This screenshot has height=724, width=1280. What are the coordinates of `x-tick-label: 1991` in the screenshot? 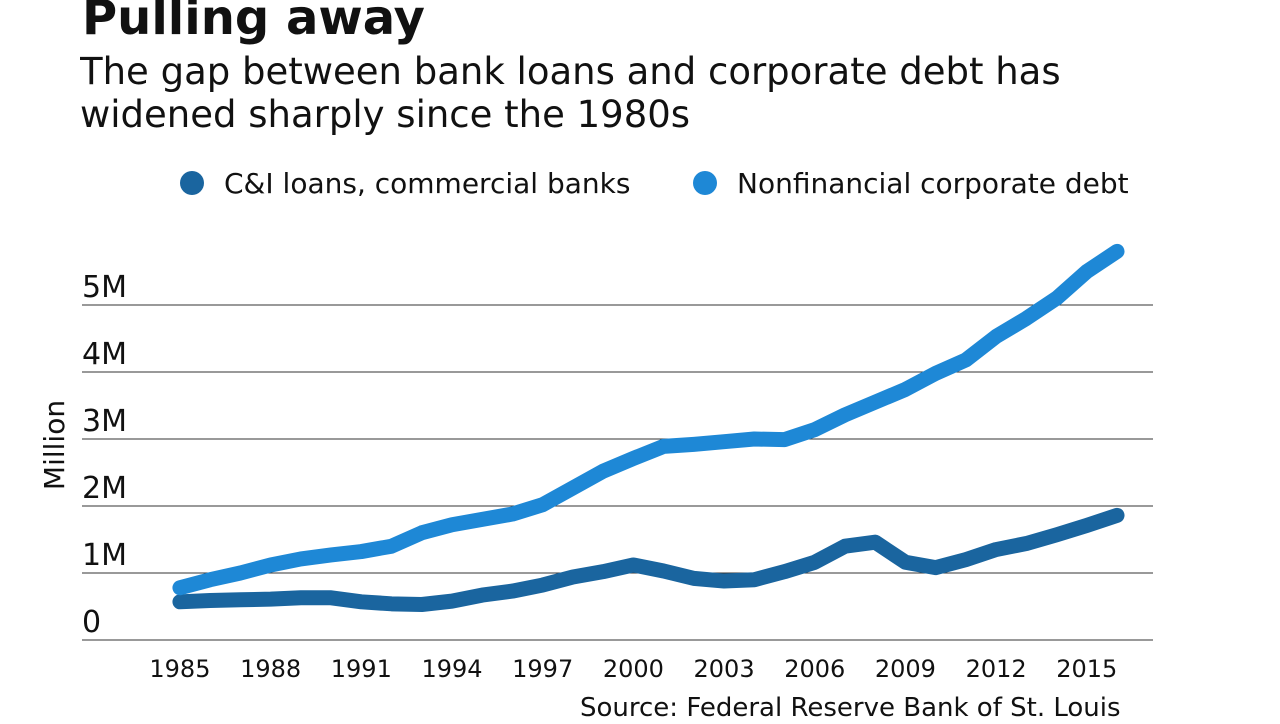 It's located at (361, 669).